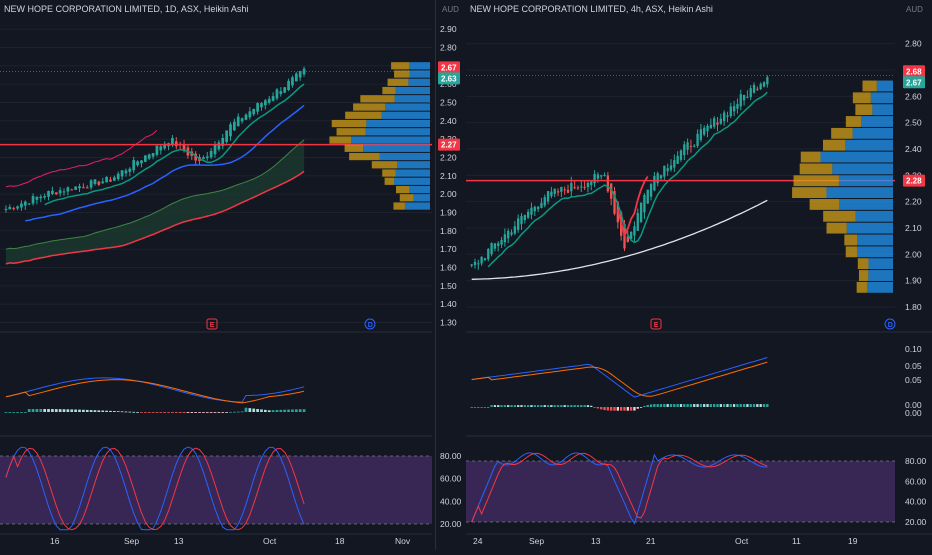  Describe the element at coordinates (81, 158) in the screenshot. I see `lagging-span-line` at that location.